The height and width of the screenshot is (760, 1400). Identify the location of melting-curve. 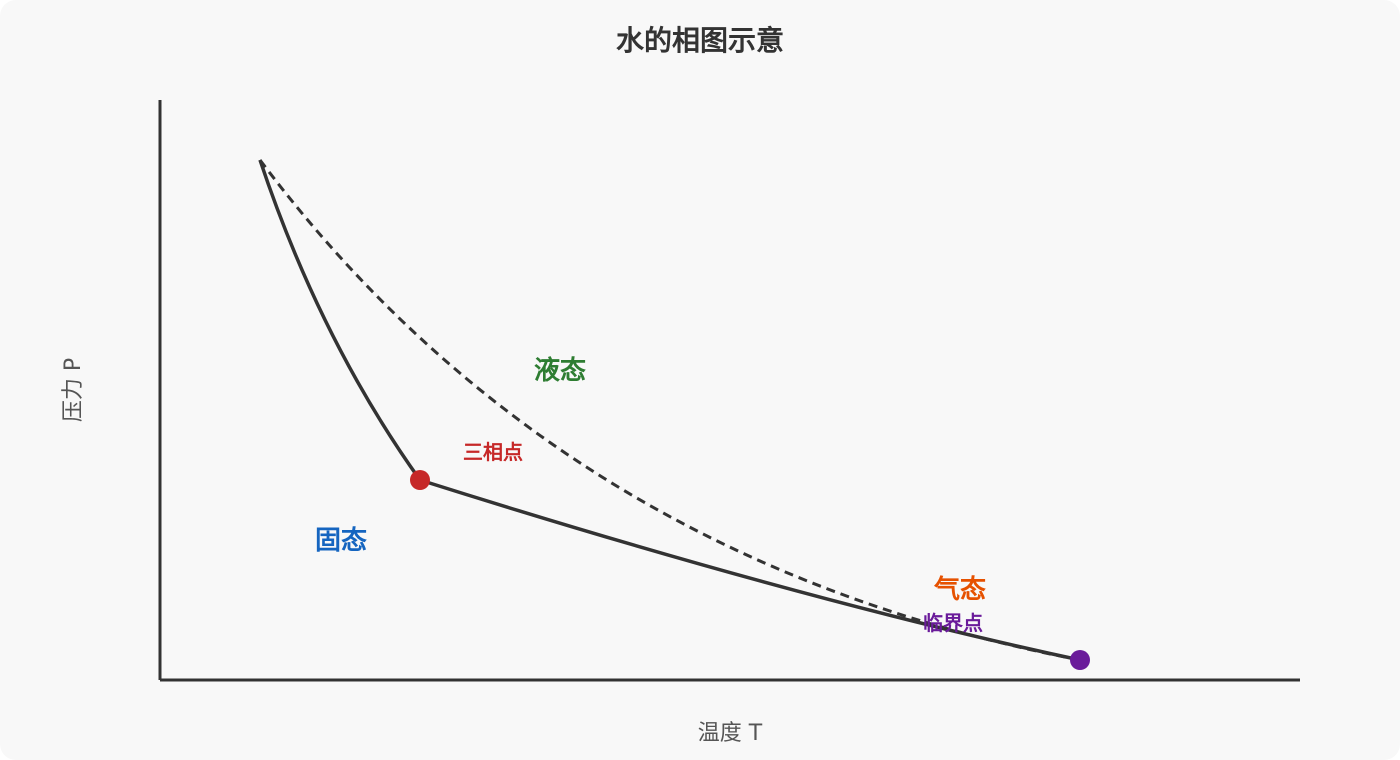
(340, 320).